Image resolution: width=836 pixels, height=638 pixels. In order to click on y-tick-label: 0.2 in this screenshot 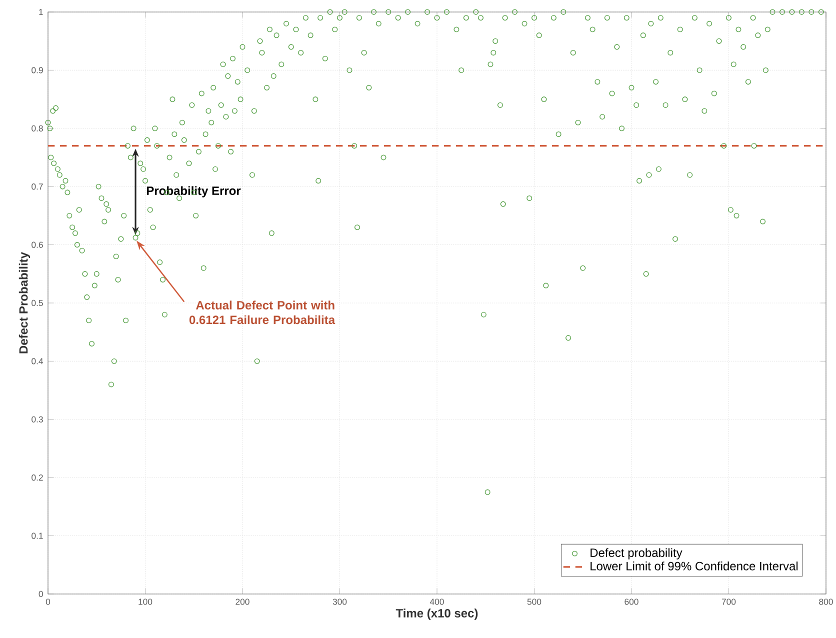, I will do `click(37, 477)`.